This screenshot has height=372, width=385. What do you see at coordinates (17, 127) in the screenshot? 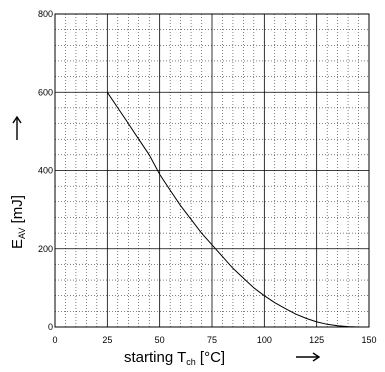
I see `y-axis-arrow` at bounding box center [17, 127].